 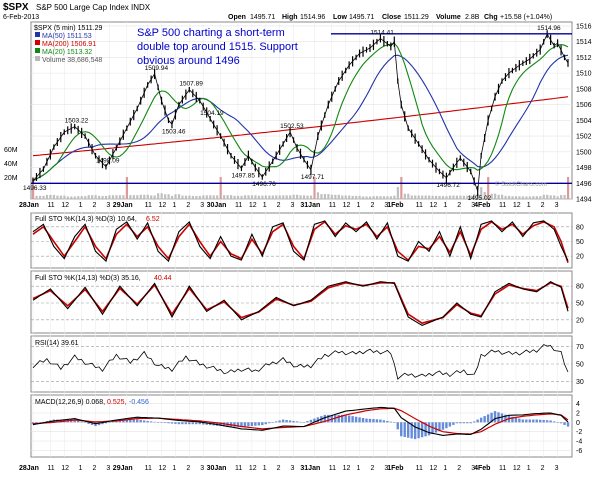 What do you see at coordinates (174, 205) in the screenshot?
I see `x-axis-label-top: 1` at bounding box center [174, 205].